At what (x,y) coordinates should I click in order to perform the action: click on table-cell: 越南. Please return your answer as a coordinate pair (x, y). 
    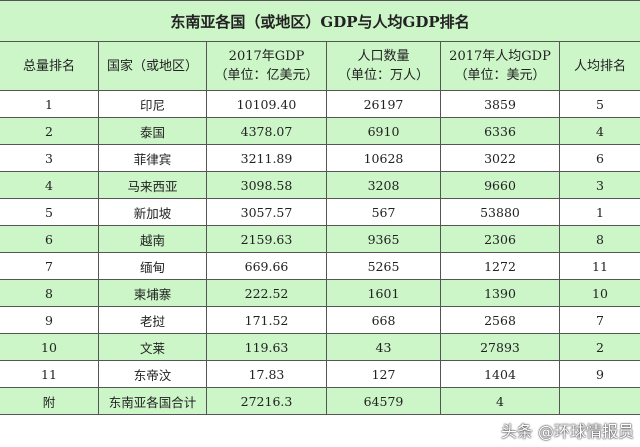
    Looking at the image, I should click on (152, 239).